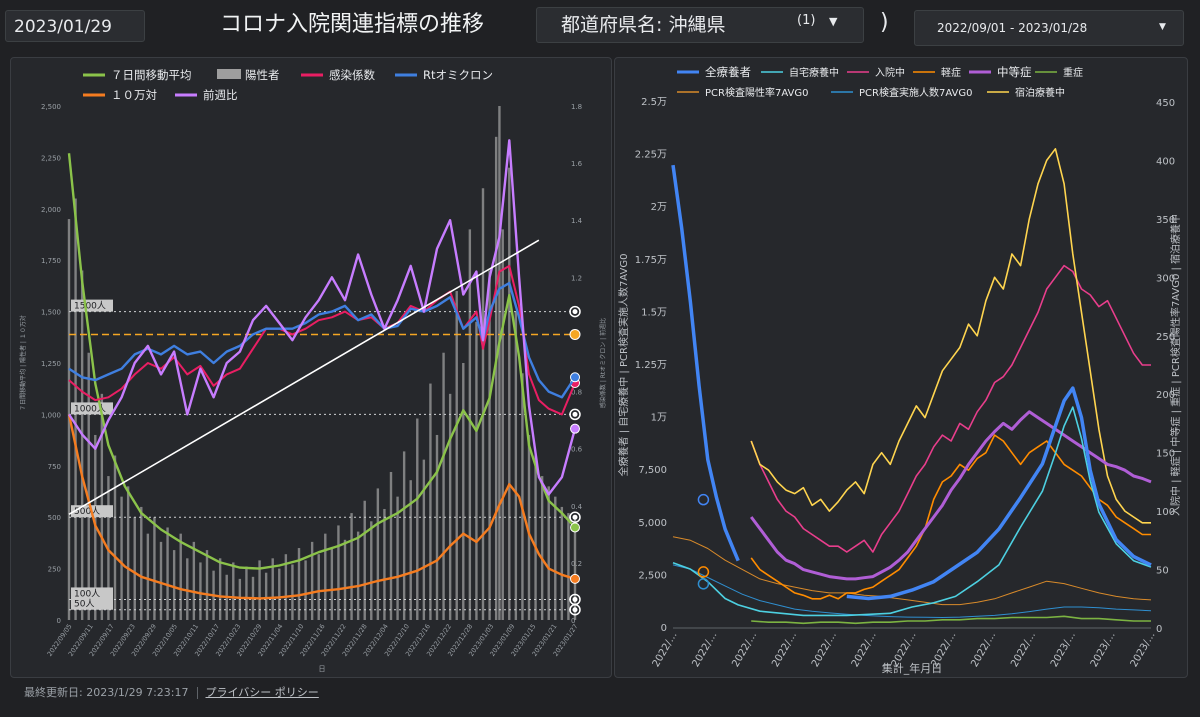 This screenshot has height=717, width=1200. What do you see at coordinates (651, 155) in the screenshot?
I see `y-tick-left: 2.25万` at bounding box center [651, 155].